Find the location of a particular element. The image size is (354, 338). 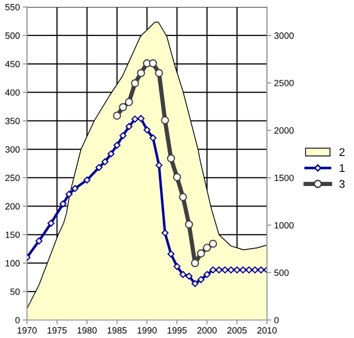

x-tick-label: 1975 is located at coordinates (57, 330).